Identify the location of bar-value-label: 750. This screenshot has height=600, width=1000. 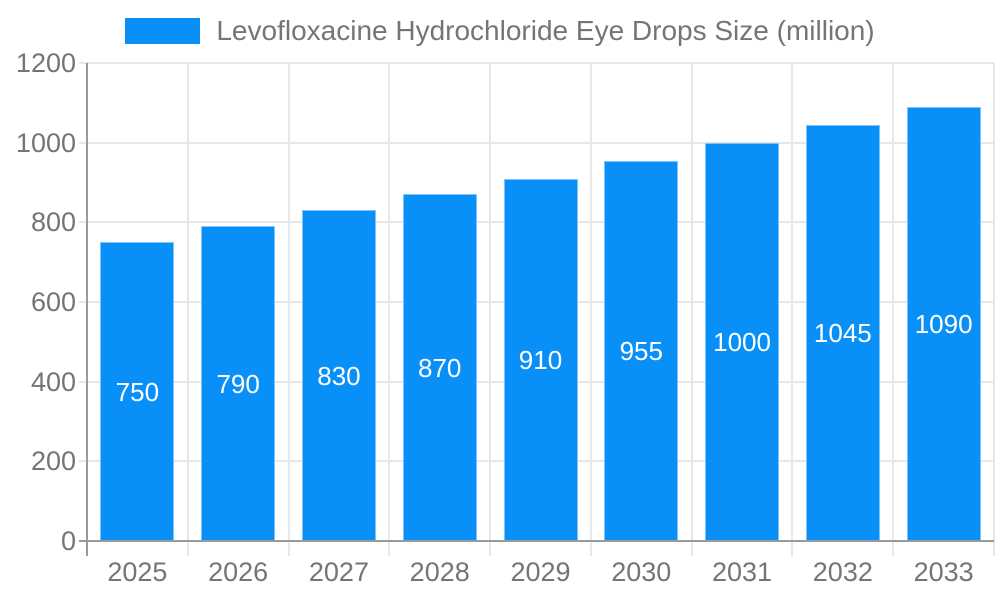
(137, 391).